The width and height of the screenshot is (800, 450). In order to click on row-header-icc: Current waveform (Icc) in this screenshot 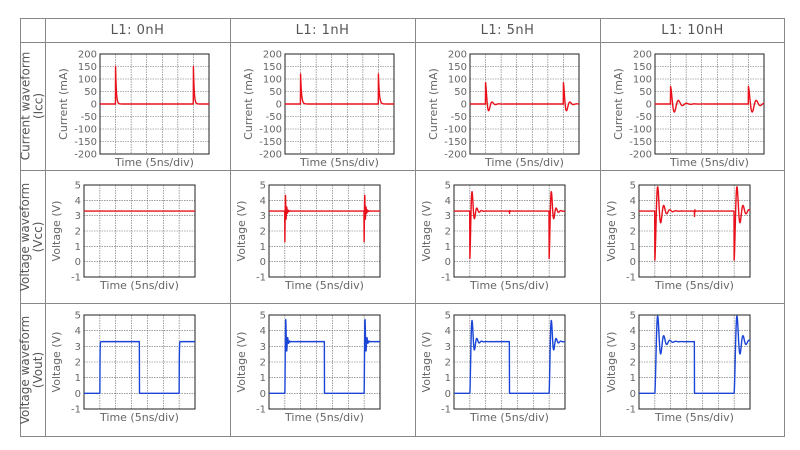, I will do `click(32, 106)`.